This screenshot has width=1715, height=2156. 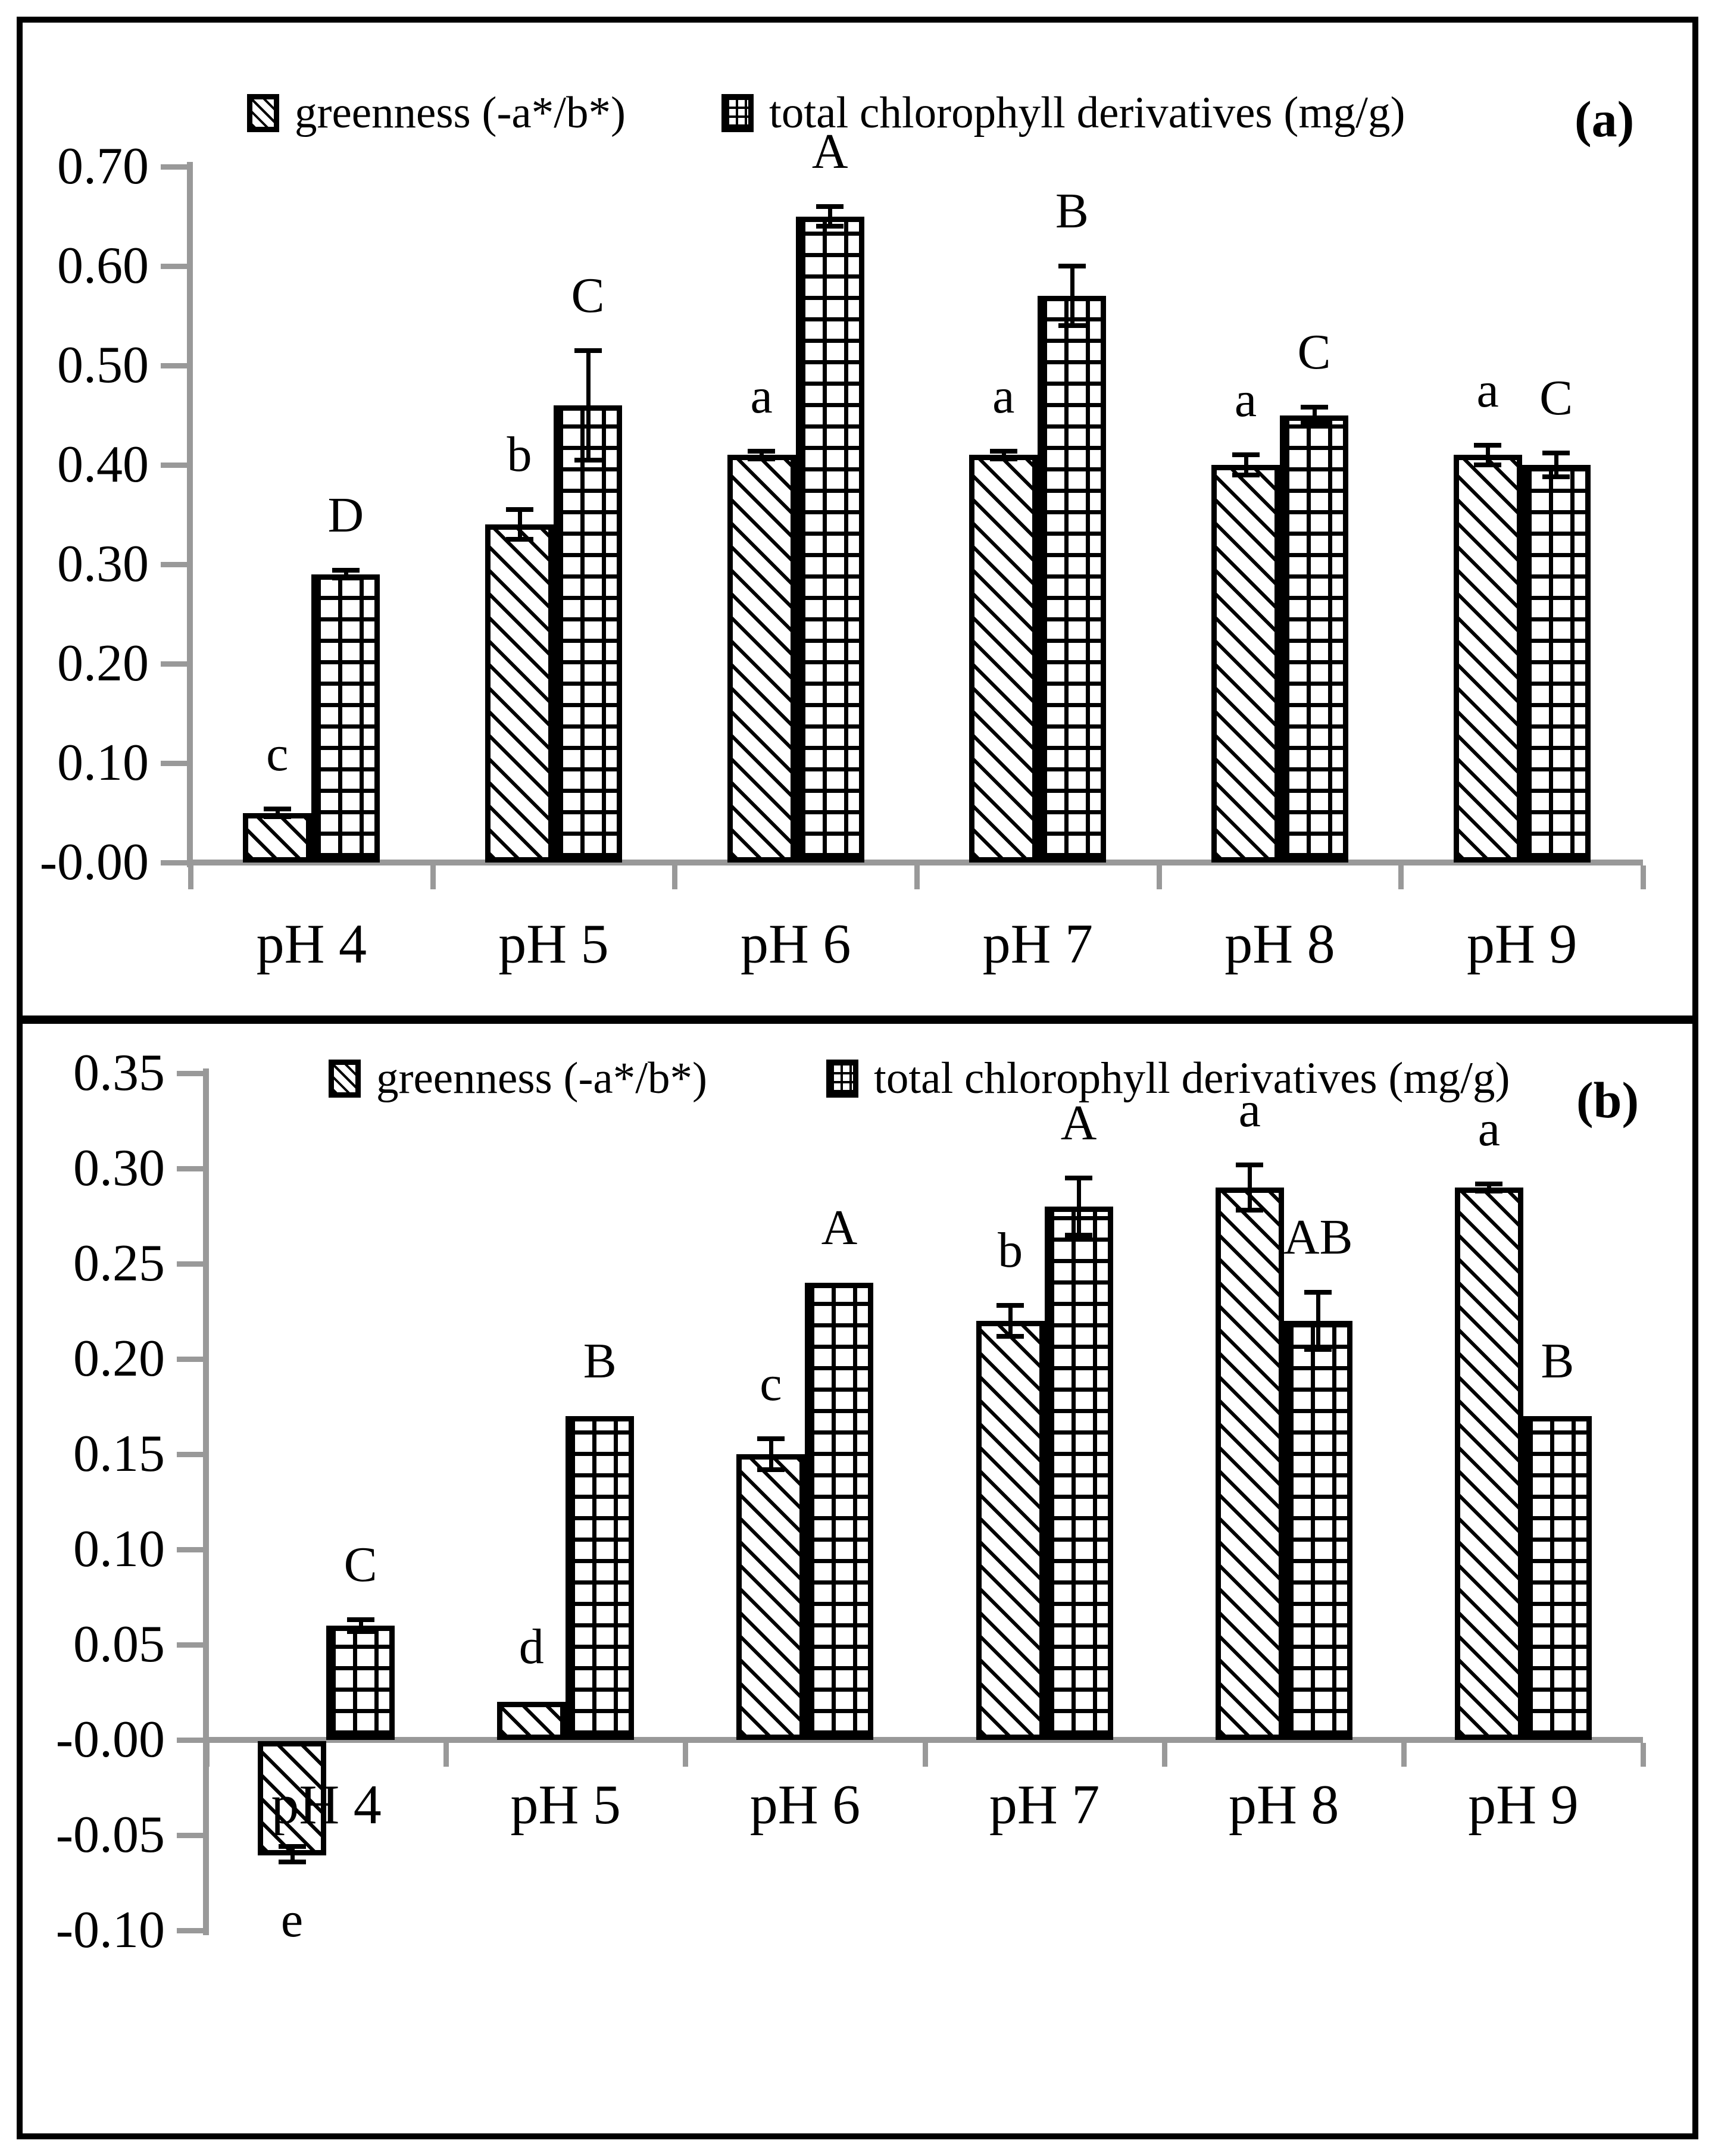 What do you see at coordinates (110, 1930) in the screenshot?
I see `y-tick-label: -0.10` at bounding box center [110, 1930].